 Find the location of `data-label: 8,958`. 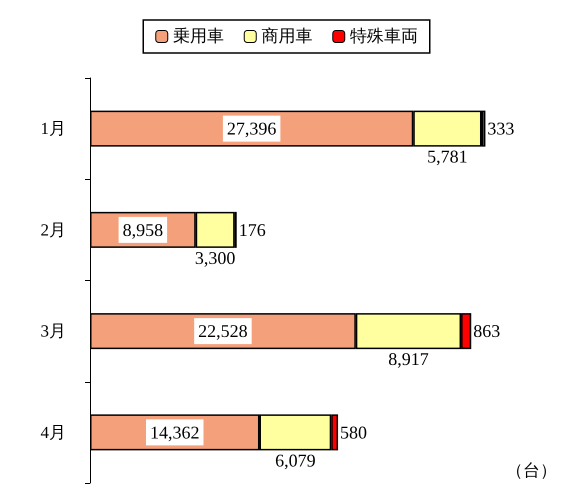

data-label: 8,958 is located at coordinates (143, 230).